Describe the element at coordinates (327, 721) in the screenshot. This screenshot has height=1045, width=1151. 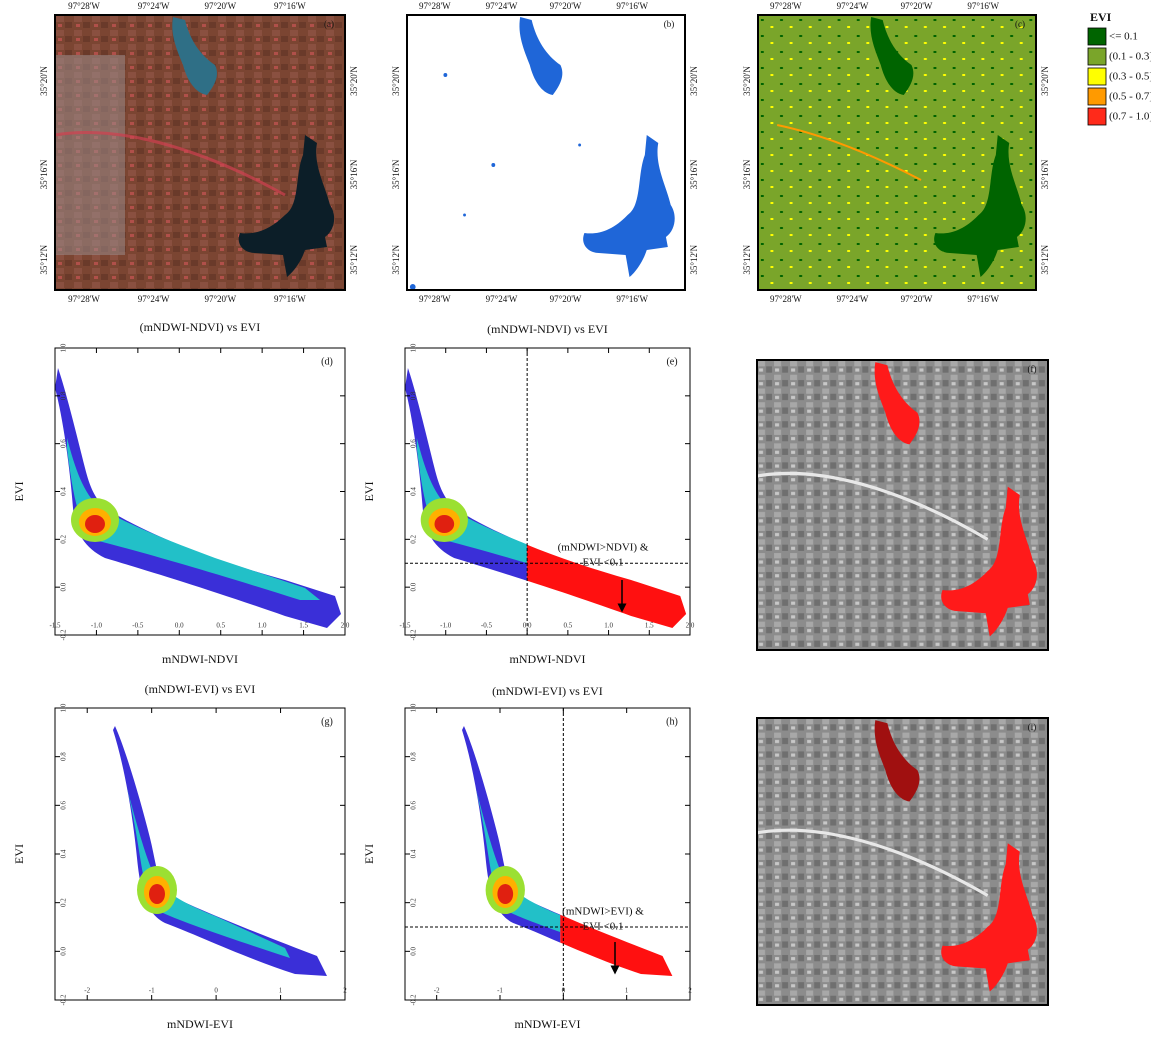
I see `panel-letter: (g)` at that location.